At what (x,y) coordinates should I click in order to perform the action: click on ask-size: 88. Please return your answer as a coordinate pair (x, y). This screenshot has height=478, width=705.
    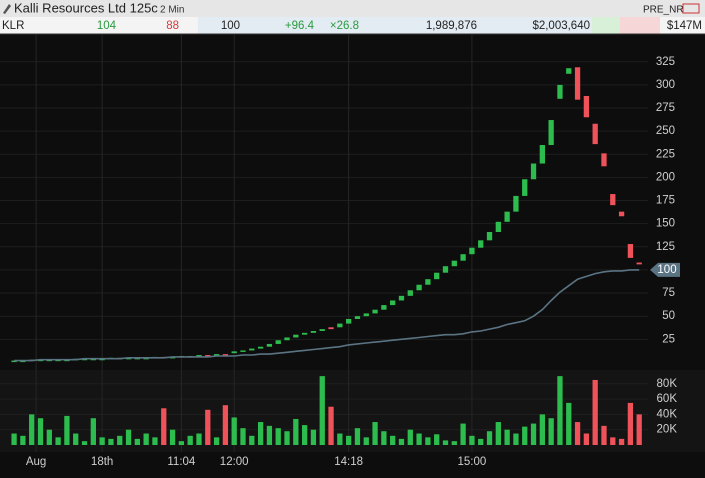
    Looking at the image, I should click on (172, 26).